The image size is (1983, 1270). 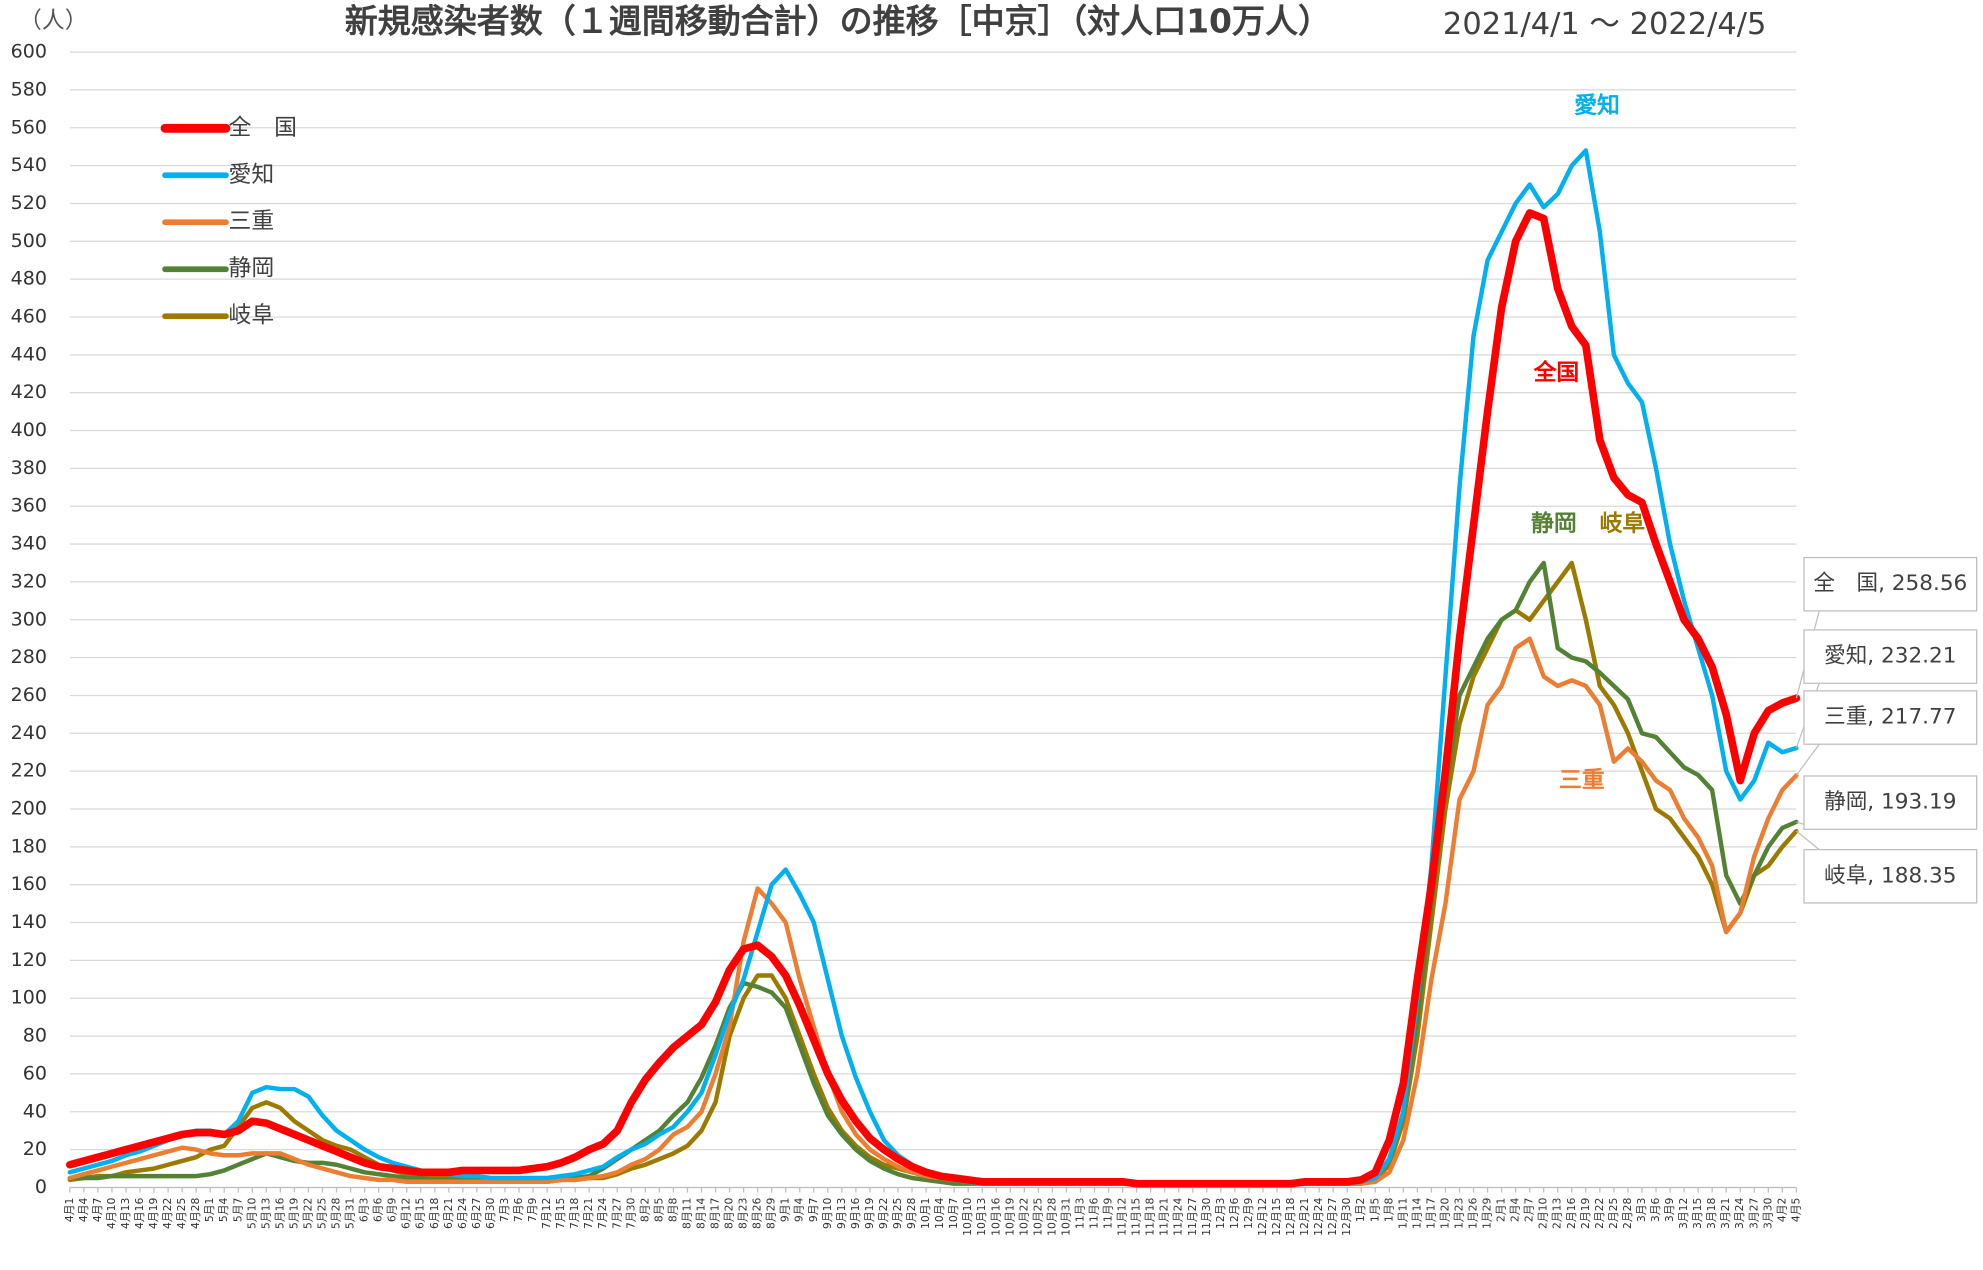 I want to click on x-tick-label: 8月8, so click(x=672, y=1209).